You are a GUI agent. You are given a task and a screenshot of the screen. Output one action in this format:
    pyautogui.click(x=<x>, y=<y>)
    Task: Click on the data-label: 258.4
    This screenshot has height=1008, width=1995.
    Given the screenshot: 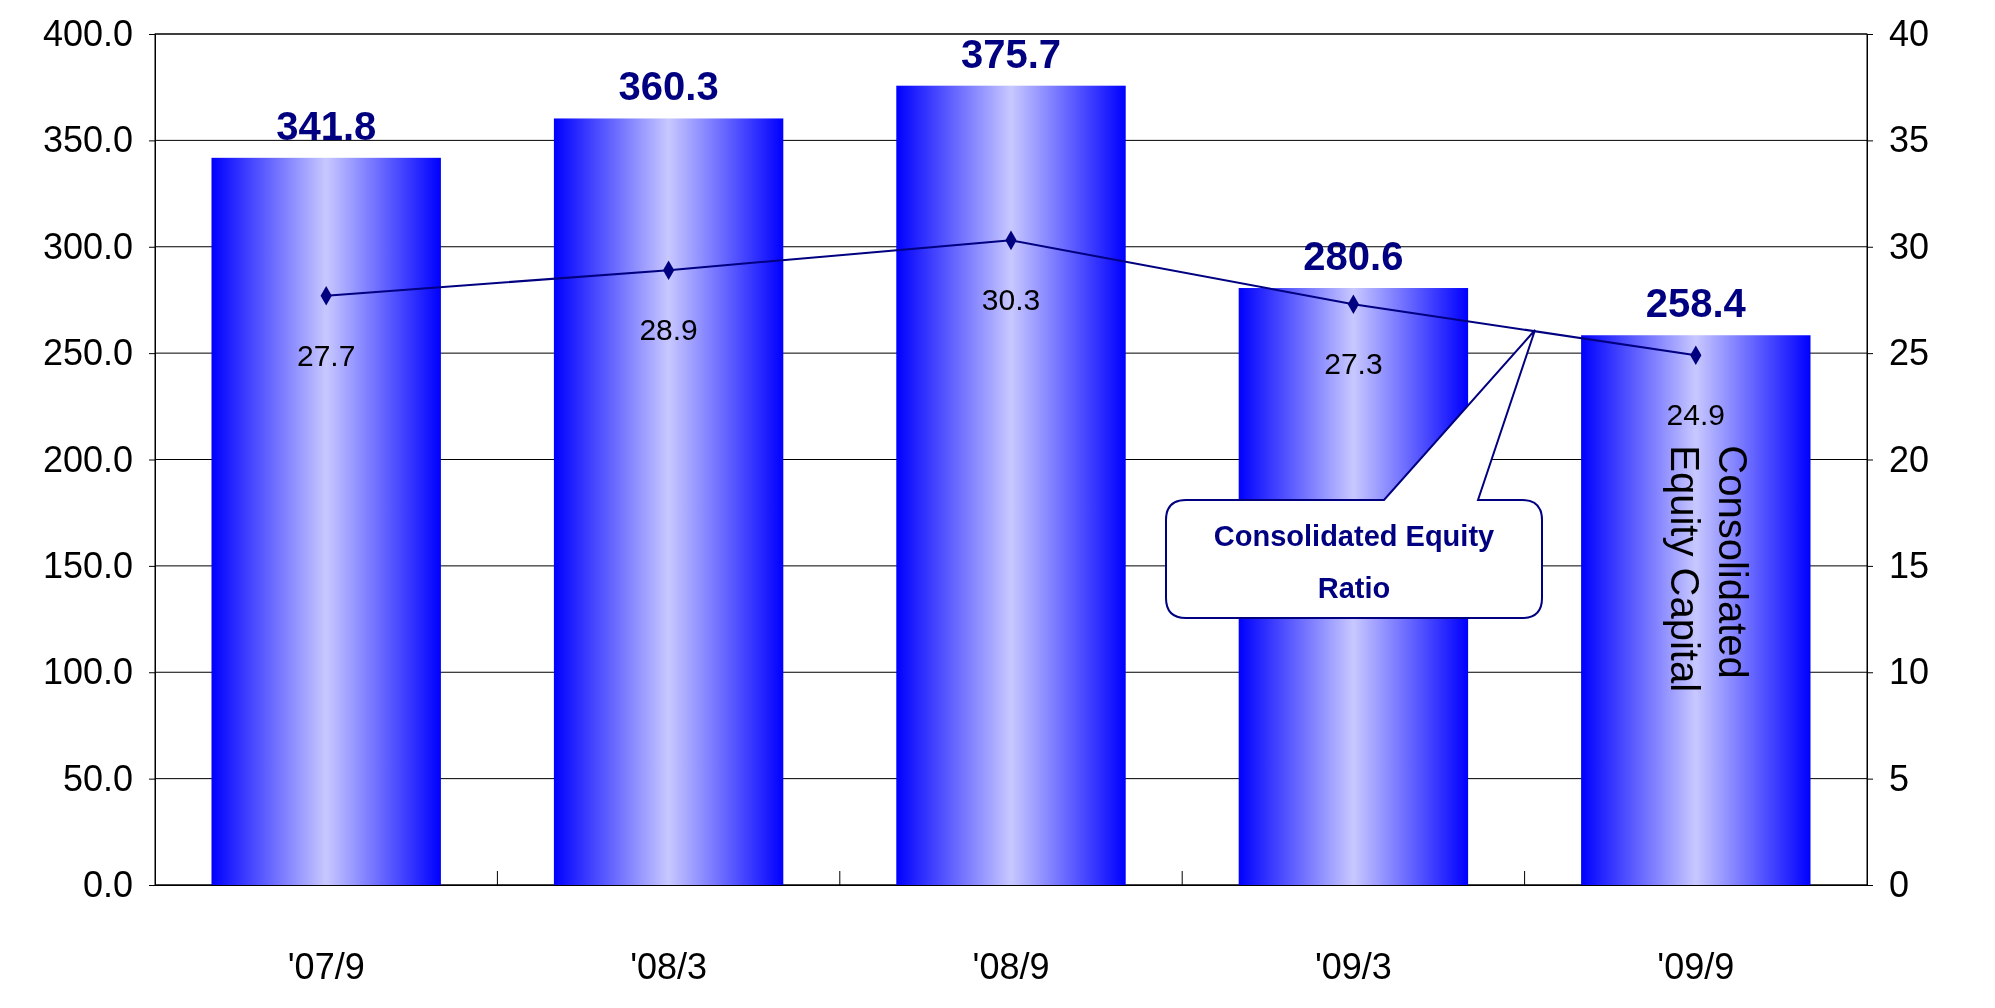 What is the action you would take?
    pyautogui.click(x=1696, y=303)
    